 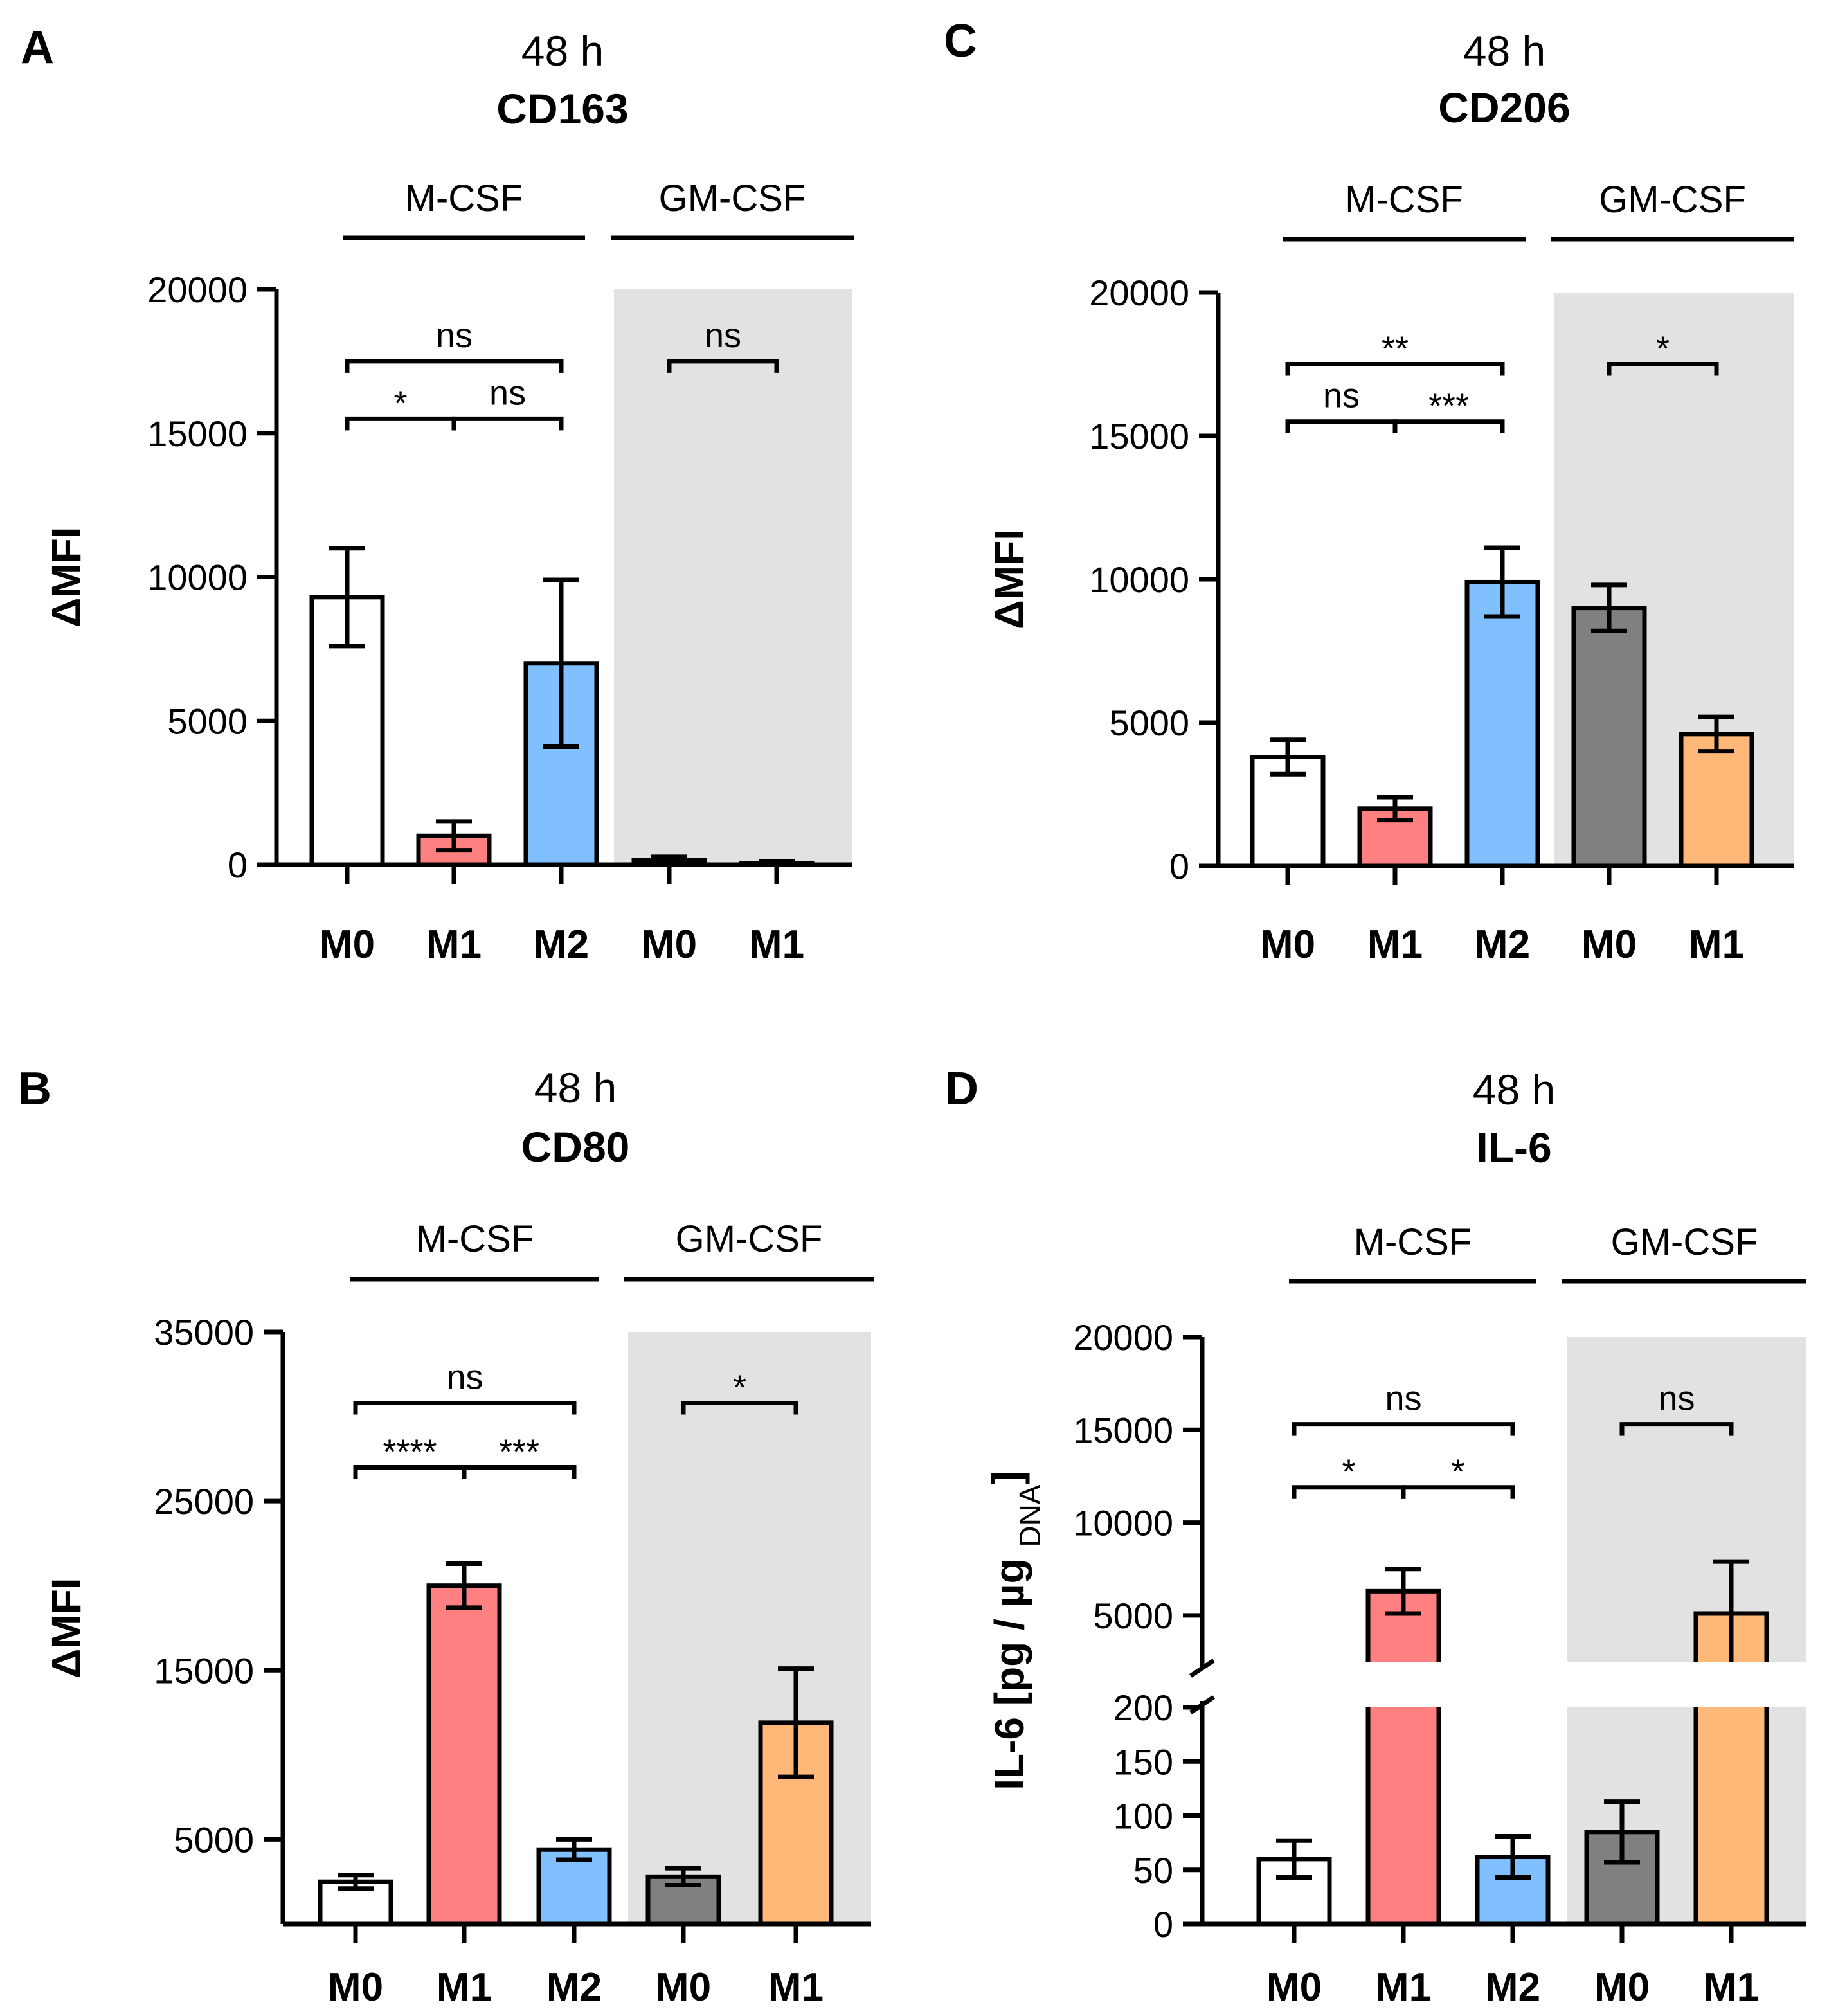 What do you see at coordinates (961, 41) in the screenshot?
I see `panel-label: C` at bounding box center [961, 41].